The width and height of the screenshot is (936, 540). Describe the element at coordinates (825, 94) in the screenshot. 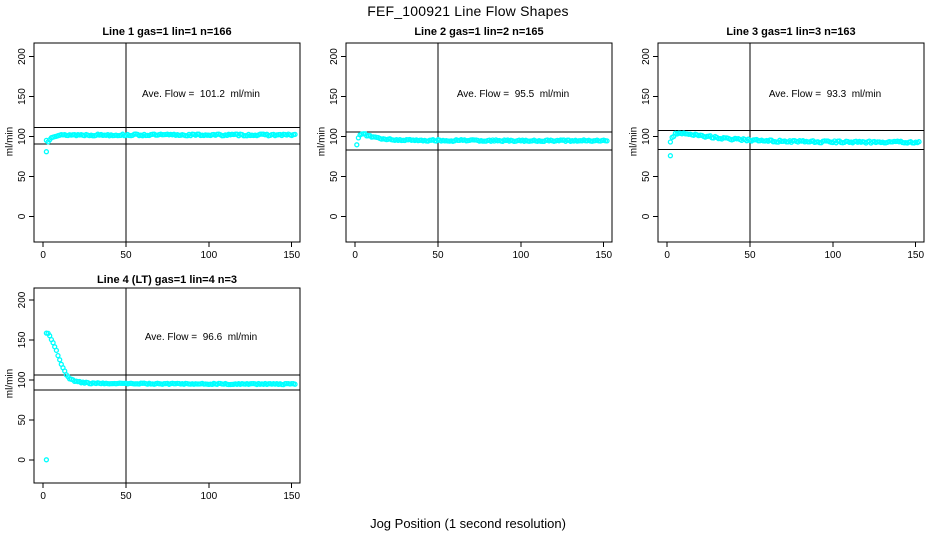

I see `ave-flow-label: Ave. Flow = 93.3 ml/min` at that location.